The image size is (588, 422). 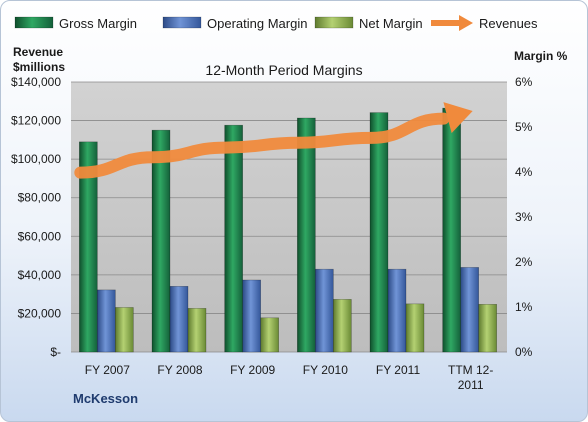 What do you see at coordinates (36, 121) in the screenshot?
I see `left-tick-label: $120,000` at bounding box center [36, 121].